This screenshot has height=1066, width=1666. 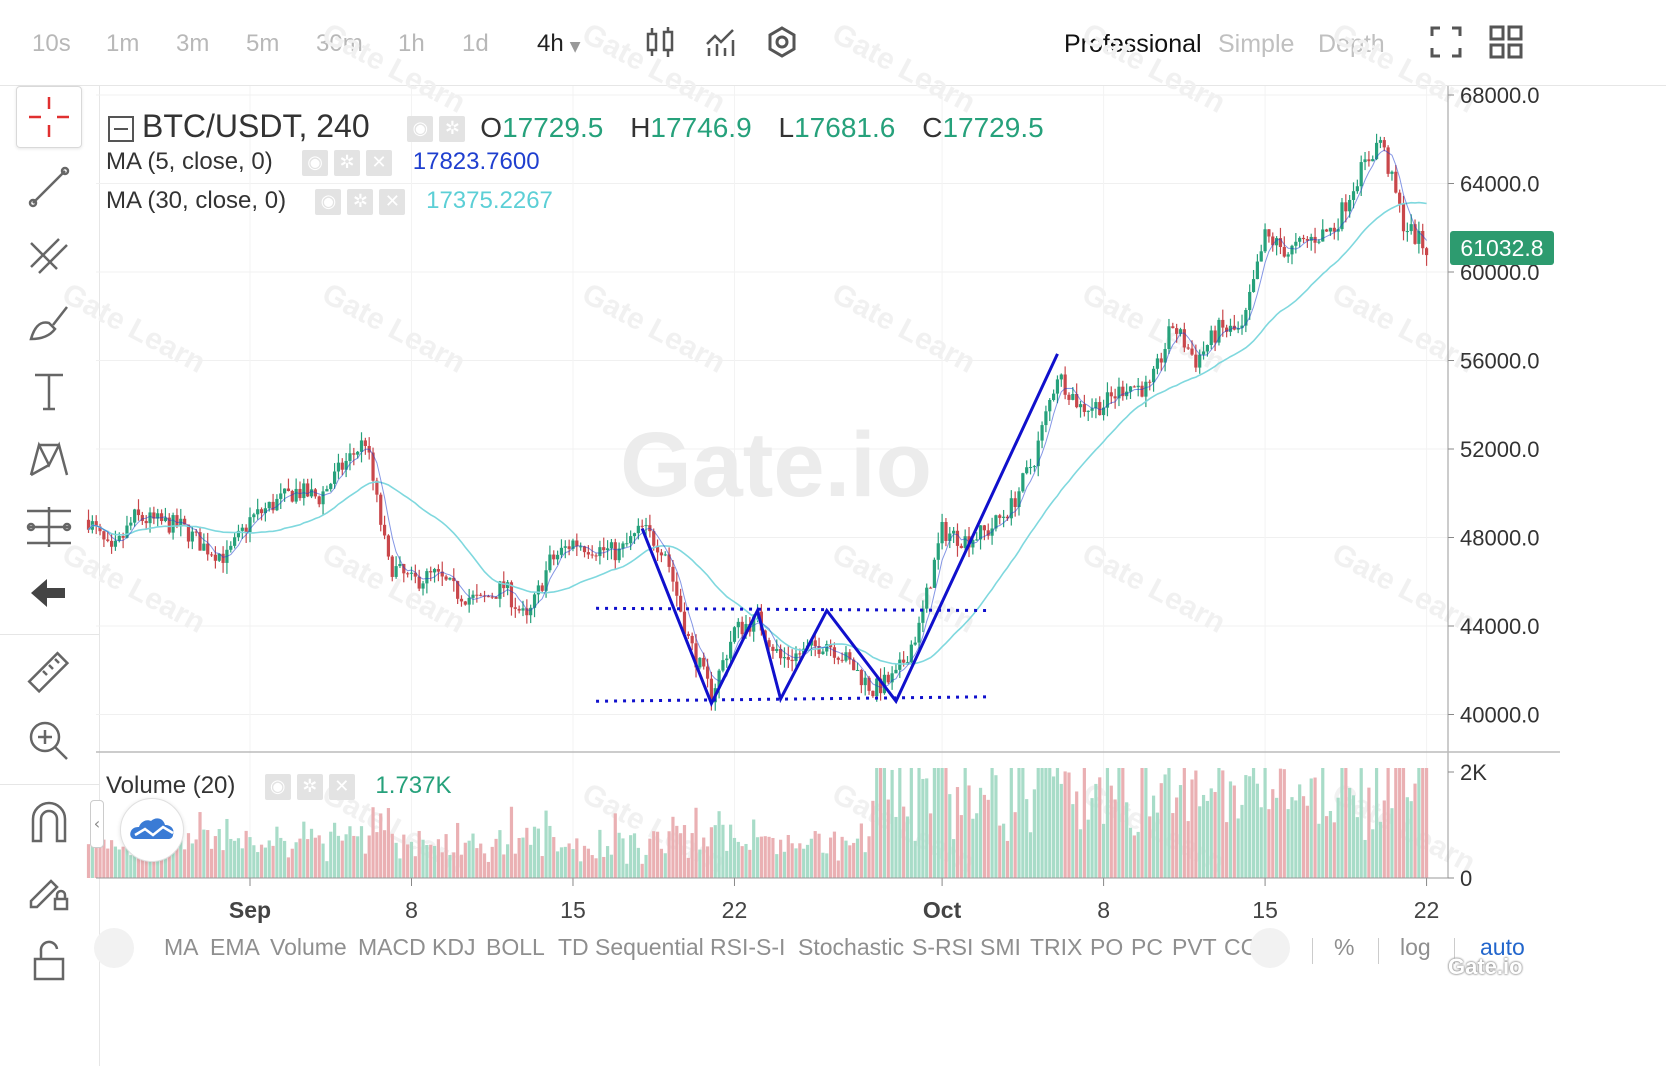 I want to click on indicator-boll: BOLL, so click(x=515, y=947).